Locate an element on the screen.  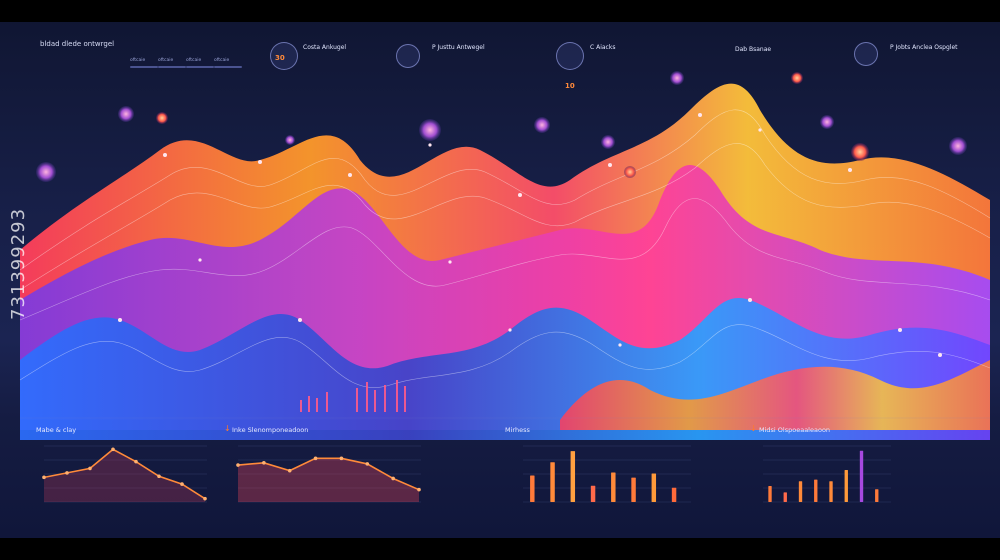
chart-1-title: Mabe & clay is located at coordinates (56, 430).